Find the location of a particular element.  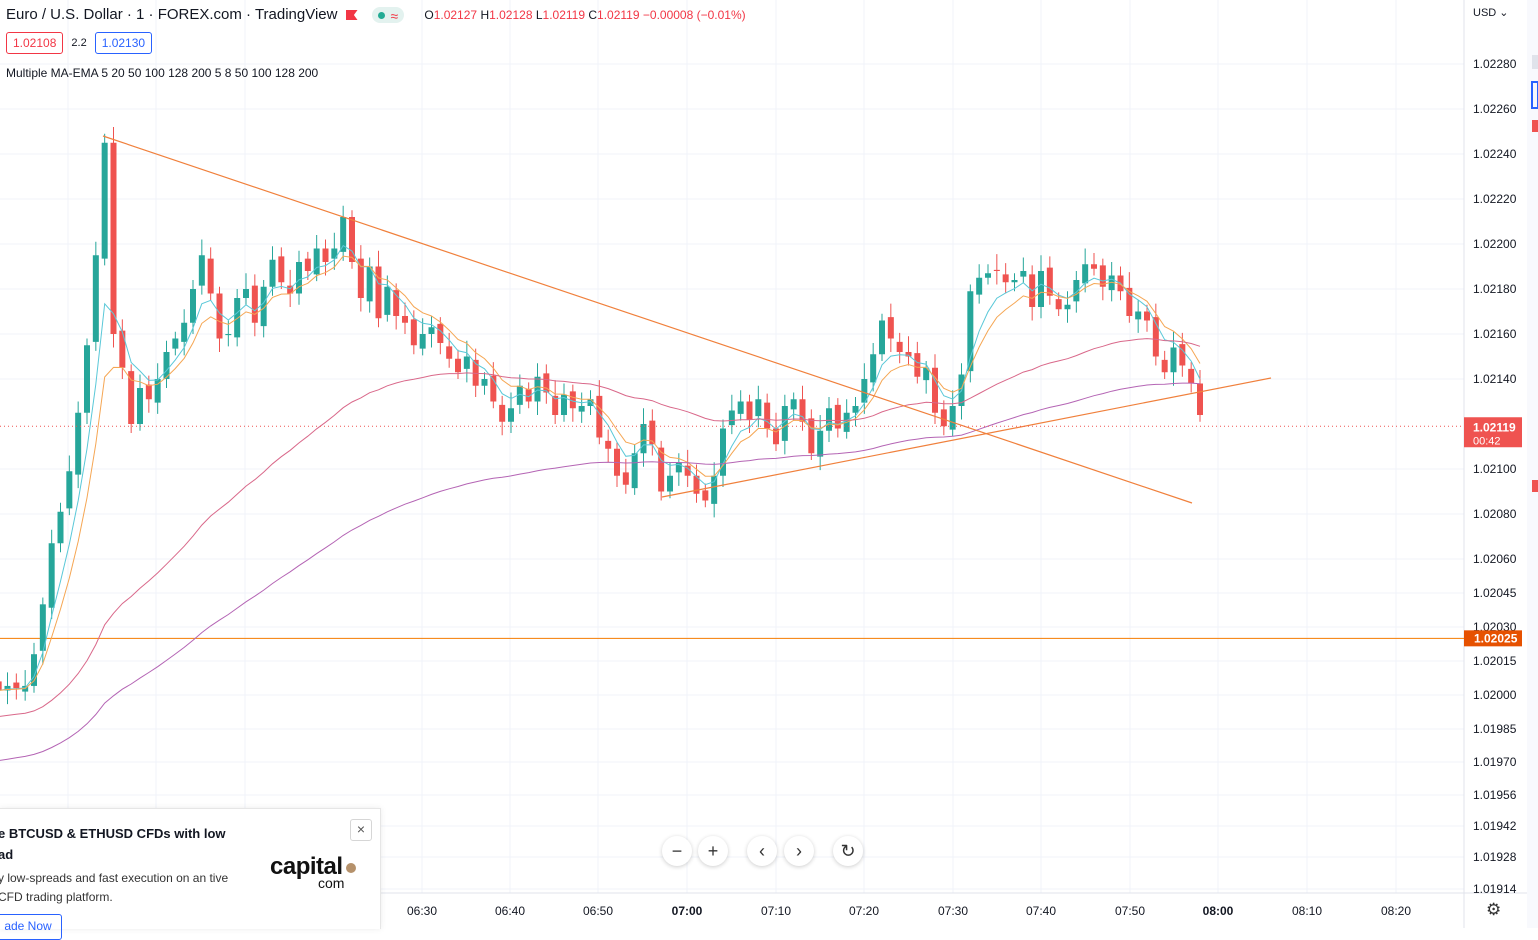

time-tick-label: 07:40 is located at coordinates (1041, 911).